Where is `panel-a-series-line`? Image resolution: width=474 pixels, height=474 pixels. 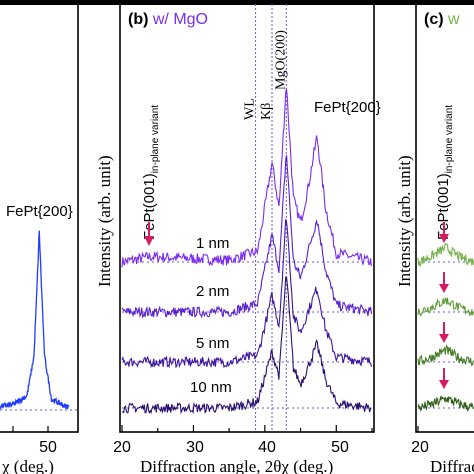 panel-a-series-line is located at coordinates (35, 320).